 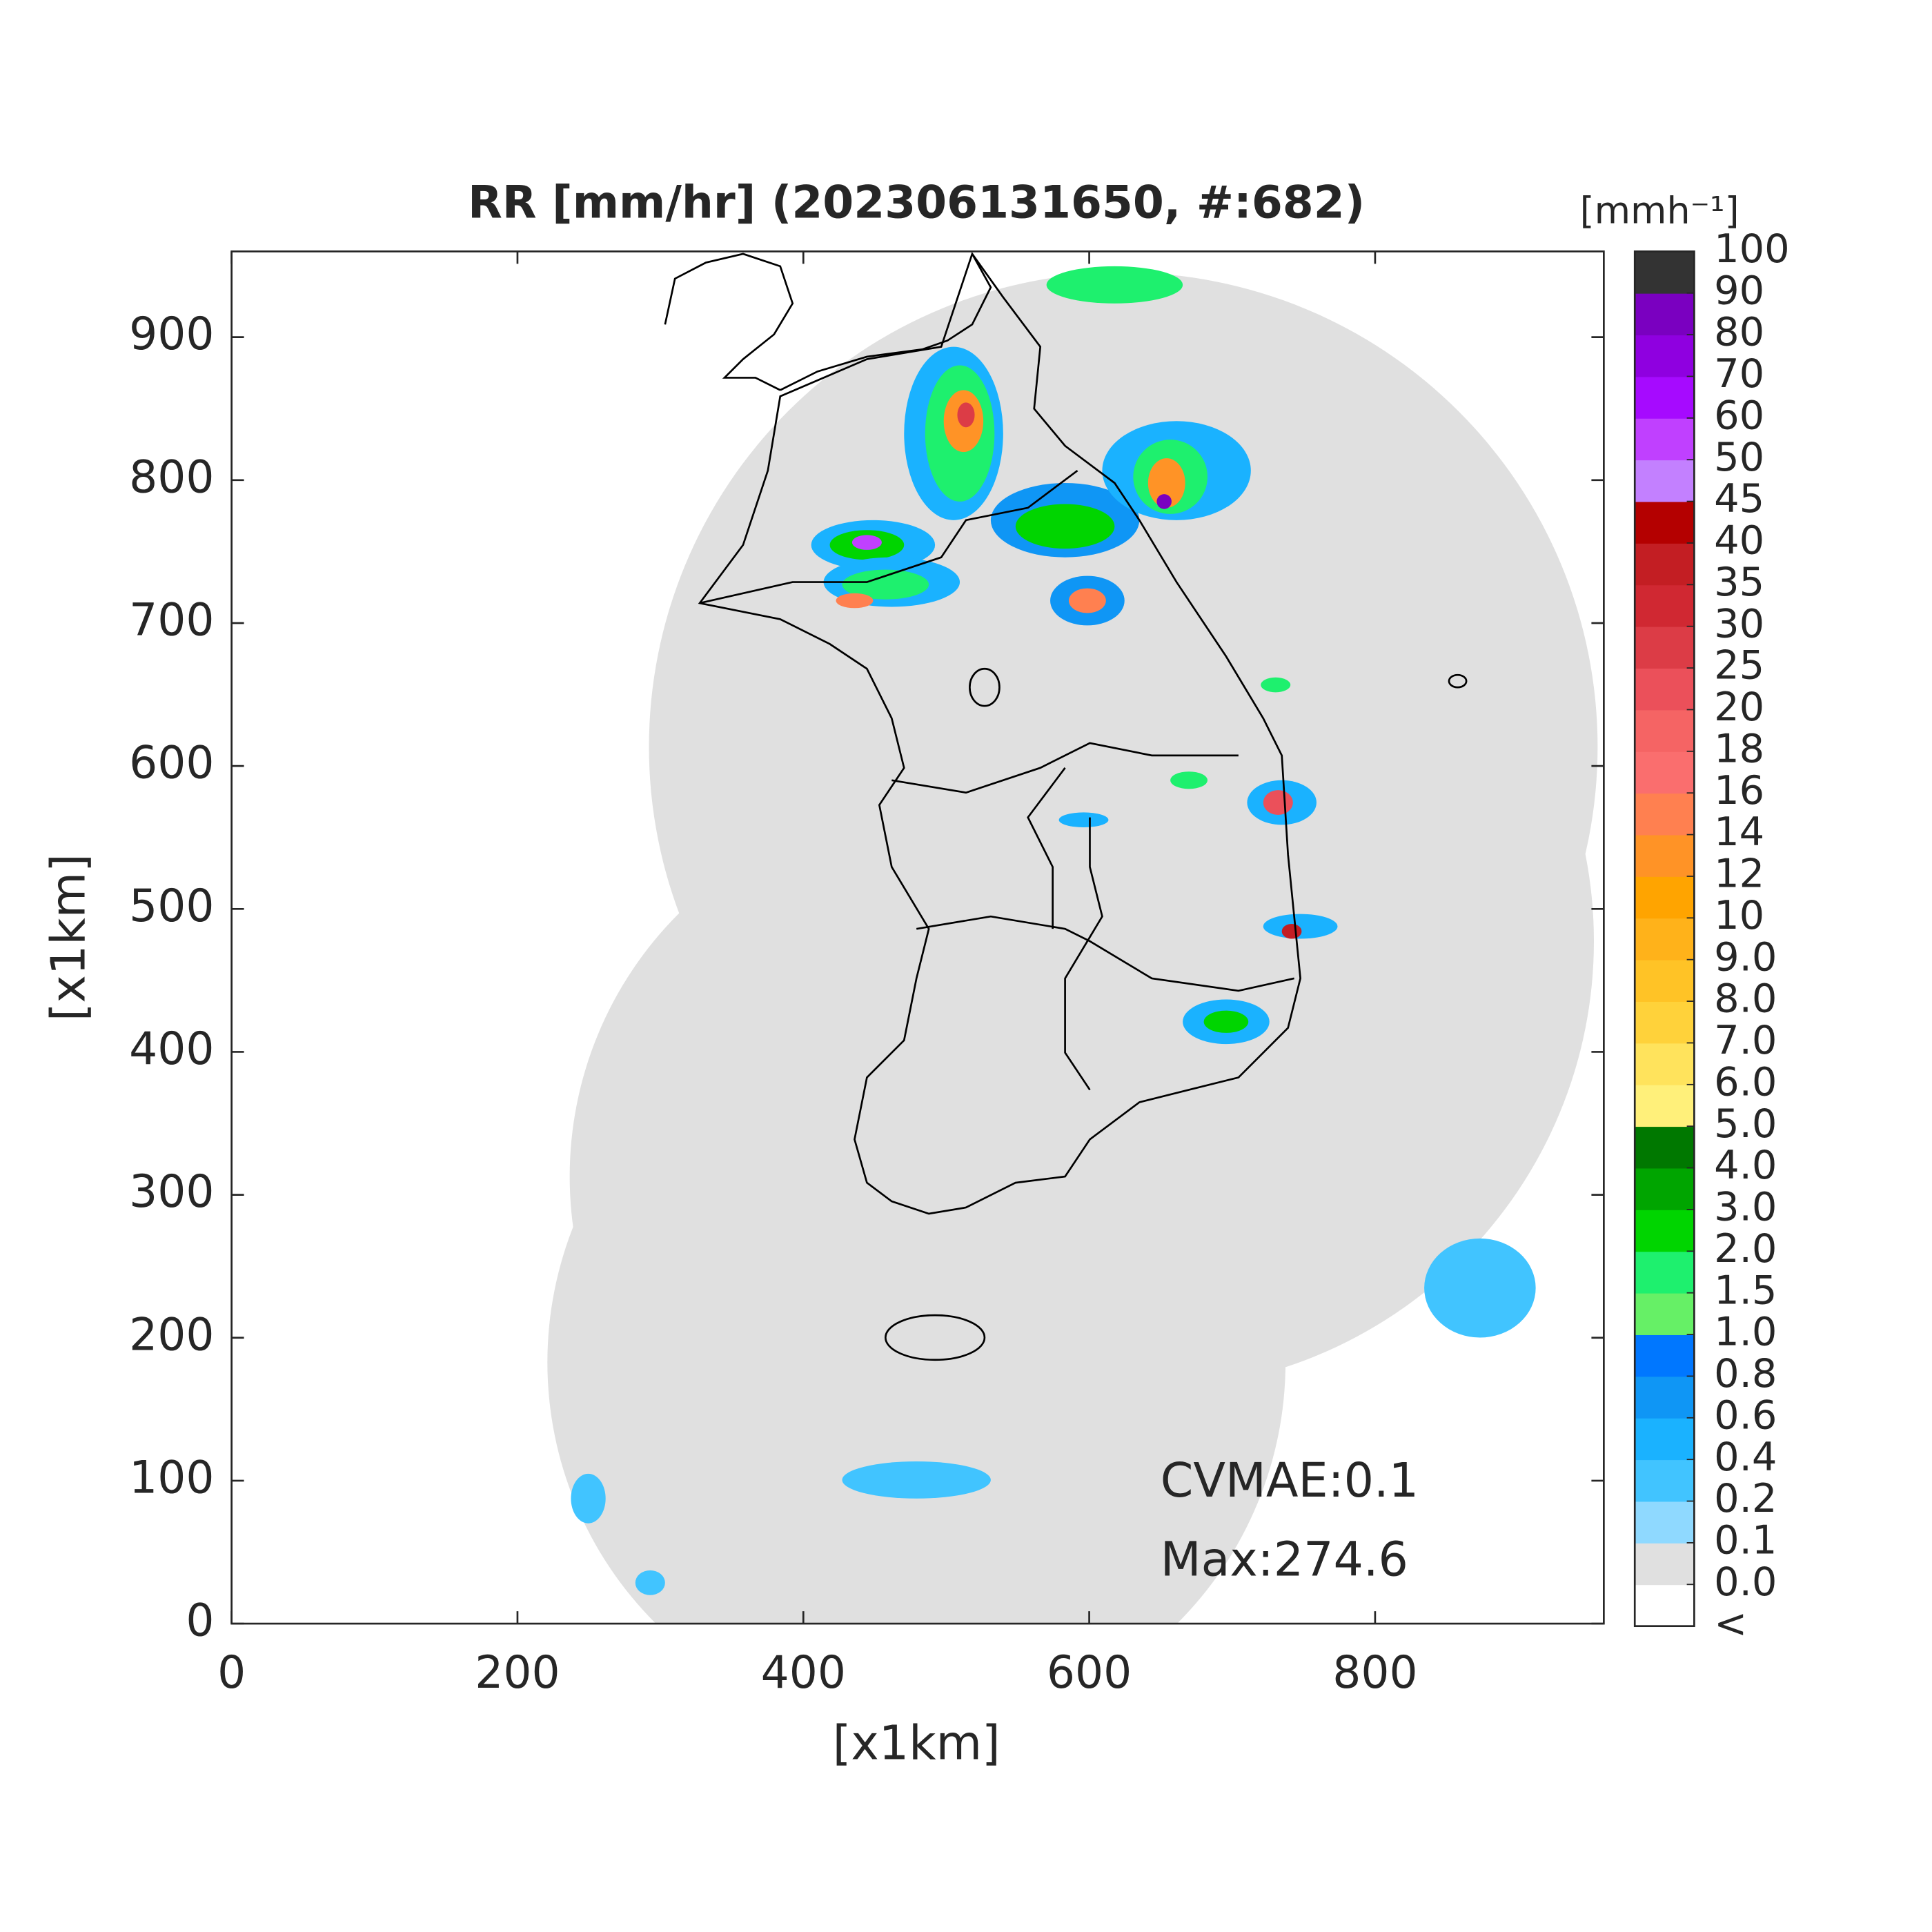 What do you see at coordinates (1739, 457) in the screenshot?
I see `colorbar-tick-label: 50` at bounding box center [1739, 457].